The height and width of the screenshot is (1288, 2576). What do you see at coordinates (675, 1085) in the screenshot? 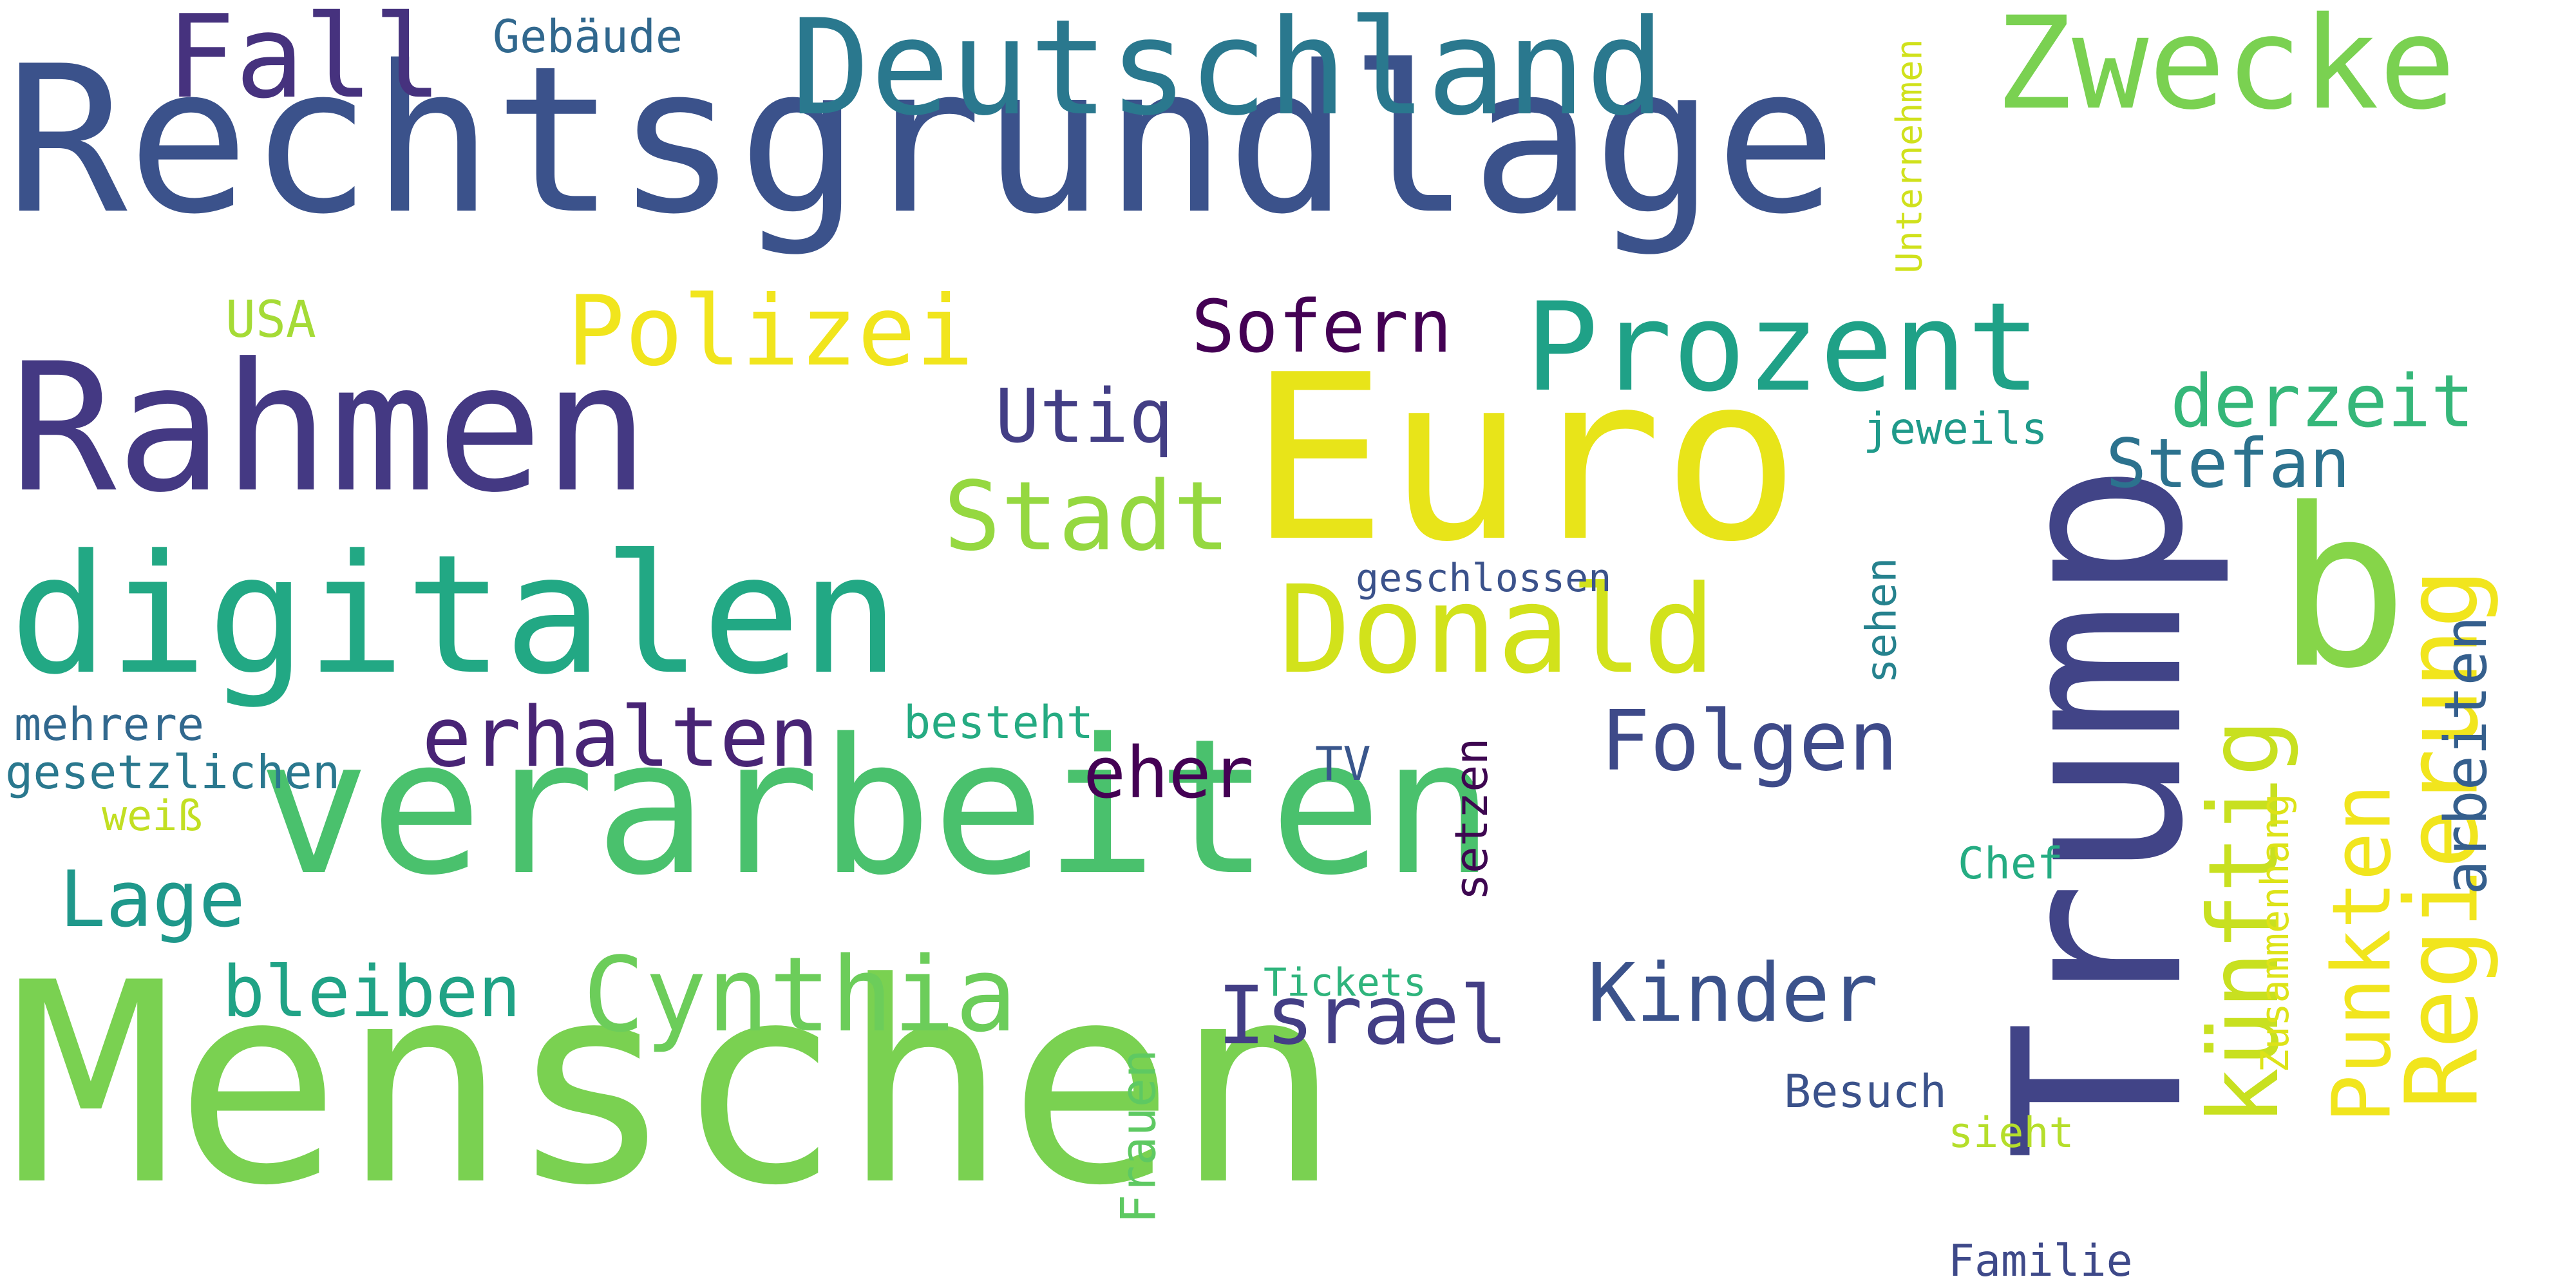
I see `word-menschen: Menschen` at bounding box center [675, 1085].